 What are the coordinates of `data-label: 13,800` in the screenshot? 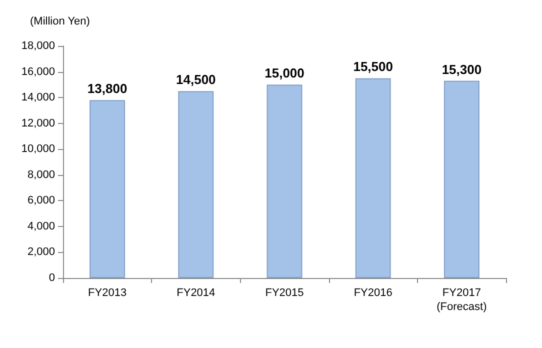 It's located at (107, 88).